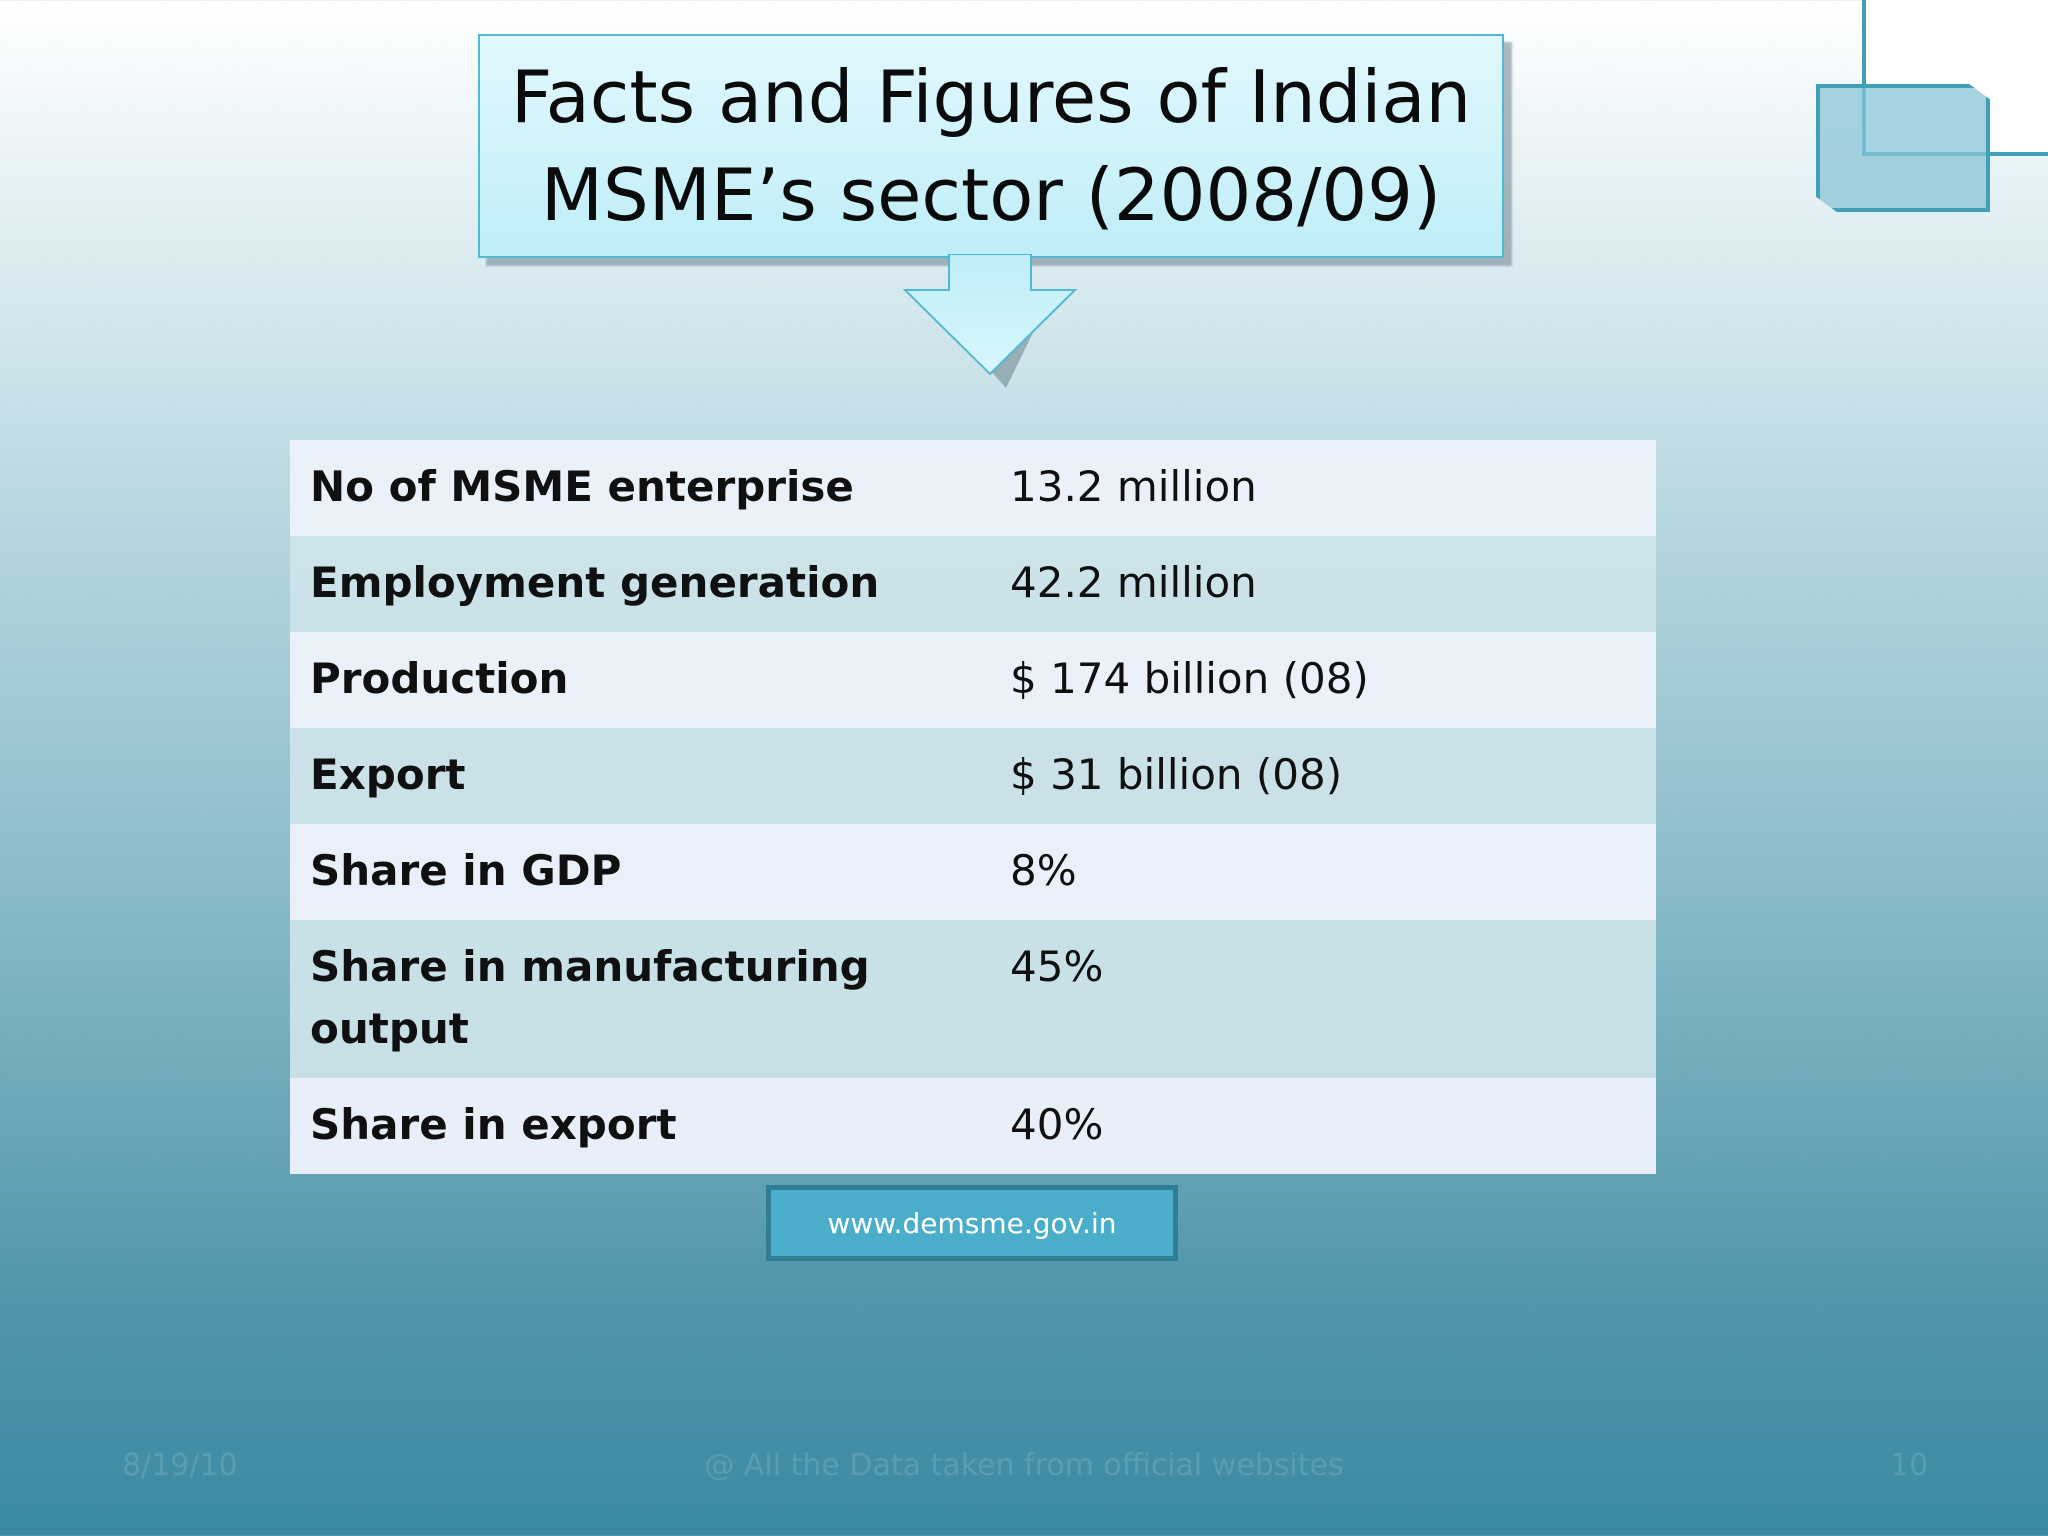 This screenshot has height=1536, width=2048. I want to click on fact-value: 40%, so click(1057, 1124).